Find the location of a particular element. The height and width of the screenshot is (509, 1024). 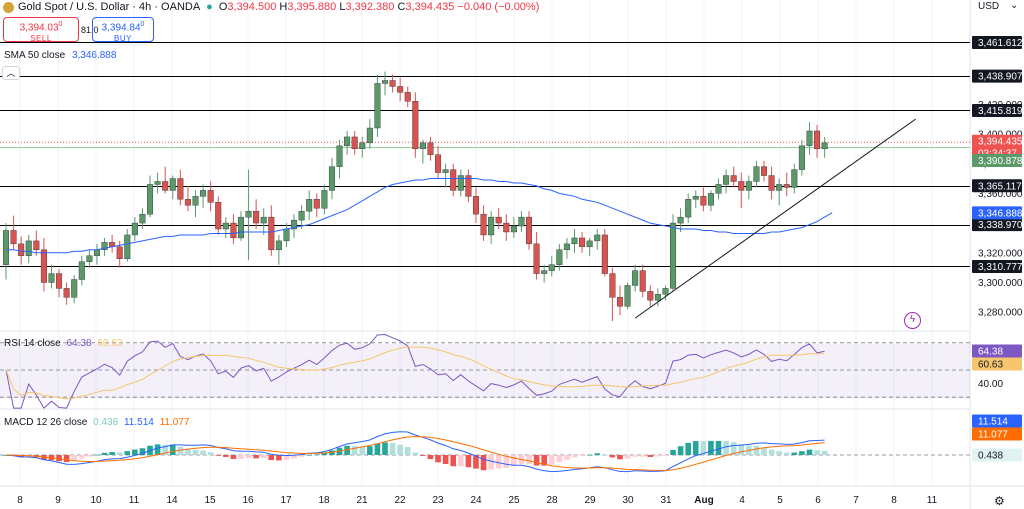

macd-value-tag-bg is located at coordinates (997, 421).